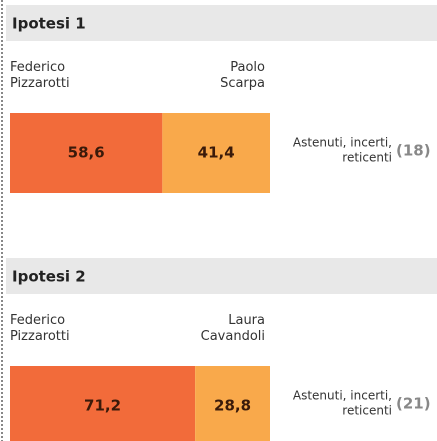  Describe the element at coordinates (49, 24) in the screenshot. I see `section-title: Ipotesi 1` at that location.